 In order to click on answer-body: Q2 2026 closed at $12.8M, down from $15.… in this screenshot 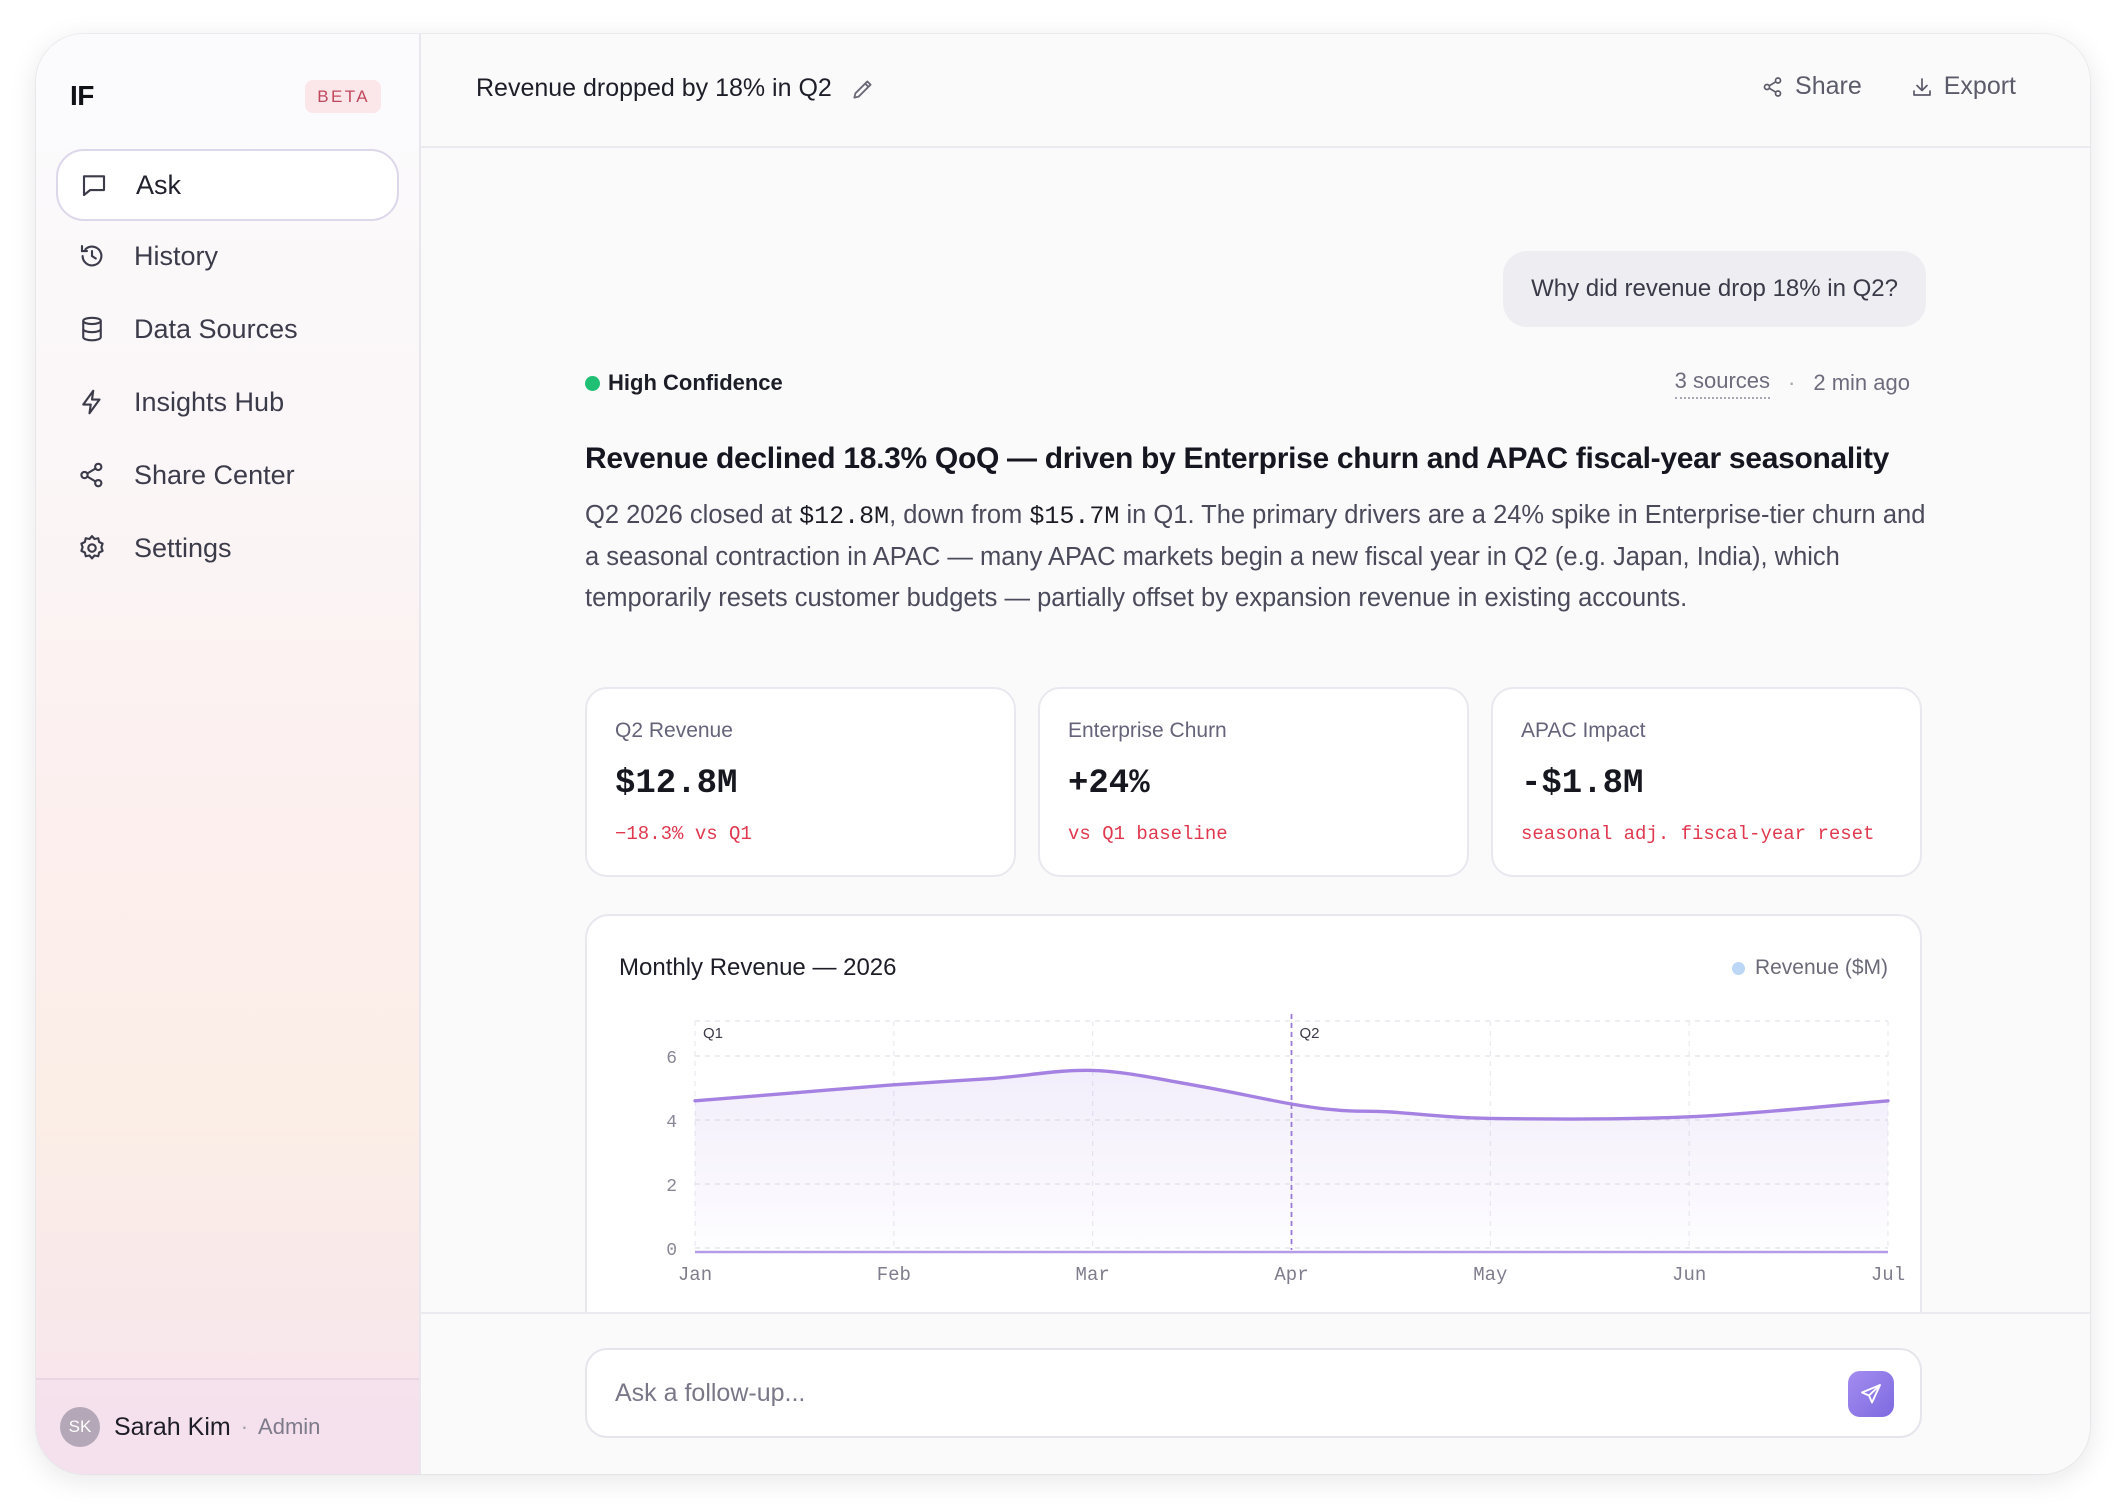, I will do `click(1257, 557)`.